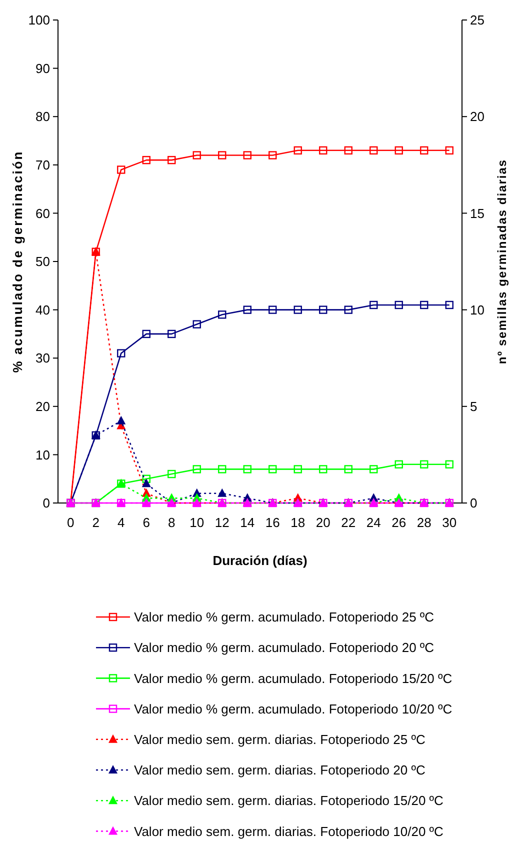 Image resolution: width=520 pixels, height=841 pixels. Describe the element at coordinates (43, 358) in the screenshot. I see `y-tick-label: 30` at that location.